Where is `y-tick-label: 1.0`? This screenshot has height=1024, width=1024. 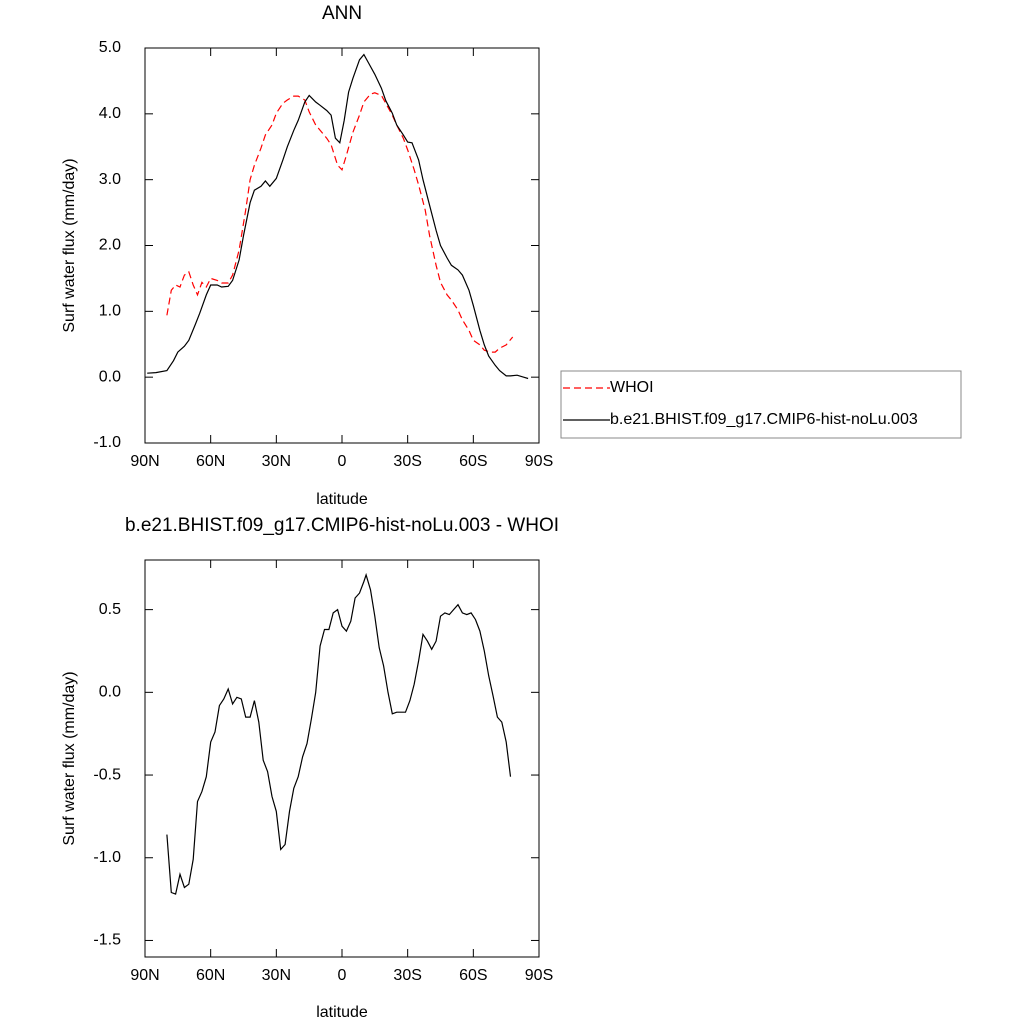 y-tick-label: 1.0 is located at coordinates (110, 311).